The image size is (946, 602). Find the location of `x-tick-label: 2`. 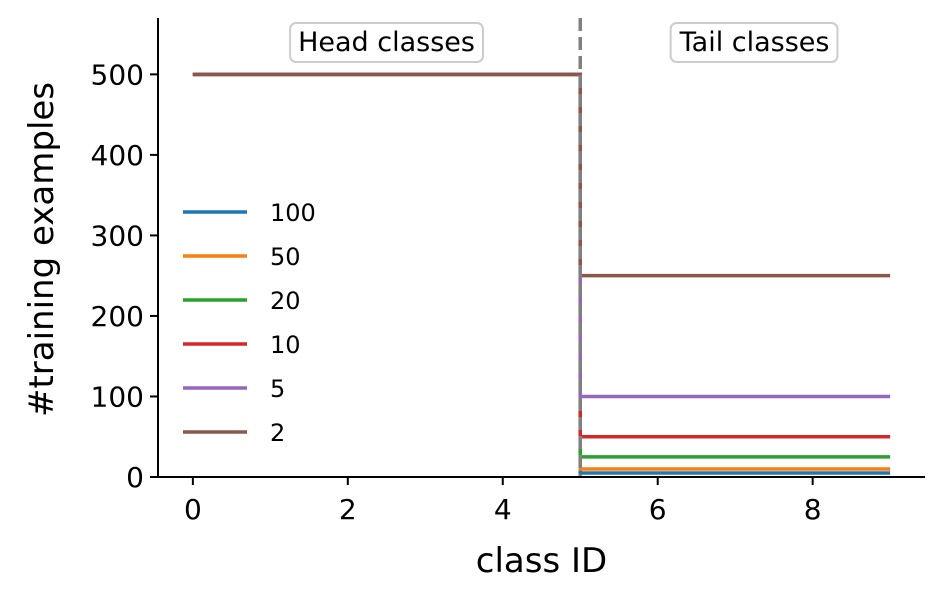

x-tick-label: 2 is located at coordinates (348, 509).